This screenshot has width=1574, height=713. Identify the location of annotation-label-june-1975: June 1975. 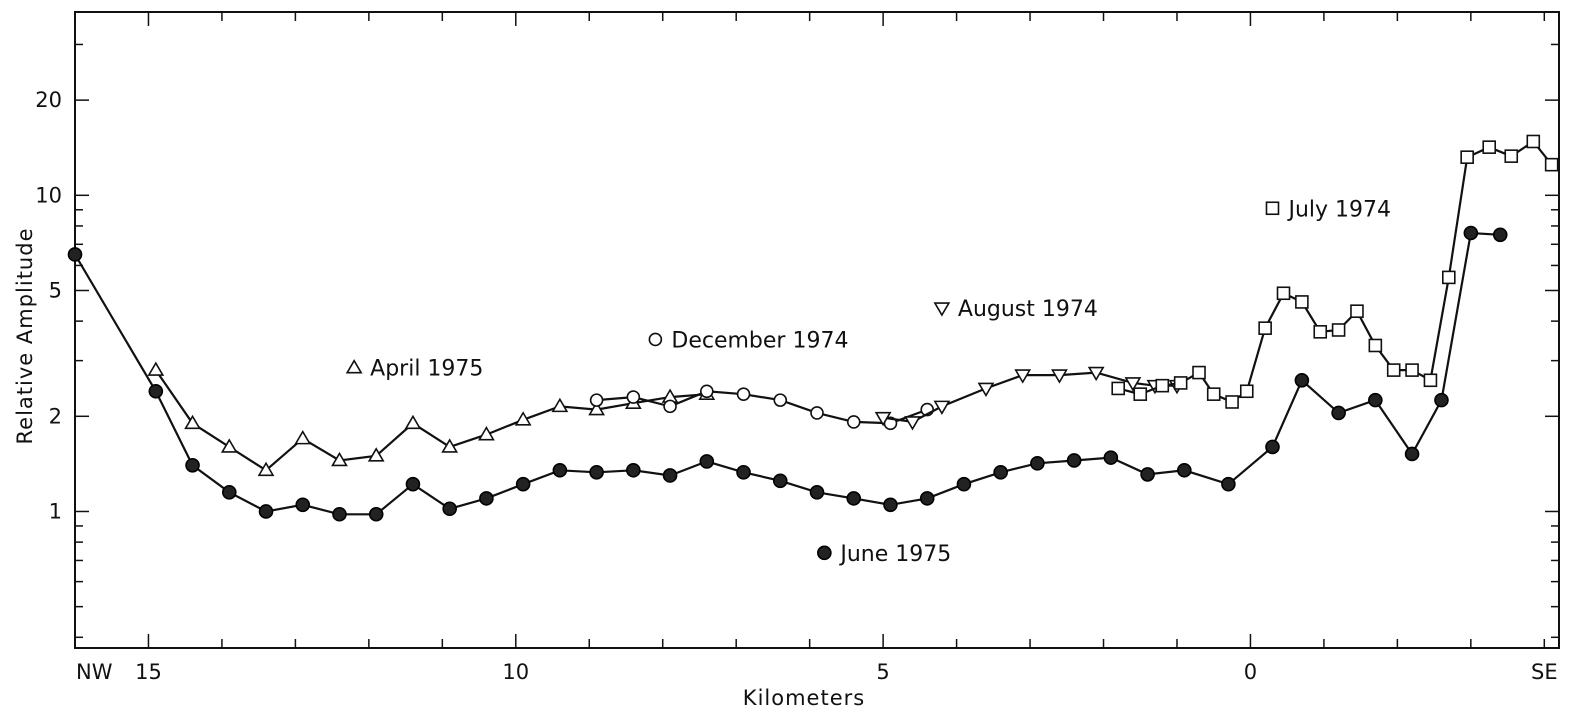
(894, 554).